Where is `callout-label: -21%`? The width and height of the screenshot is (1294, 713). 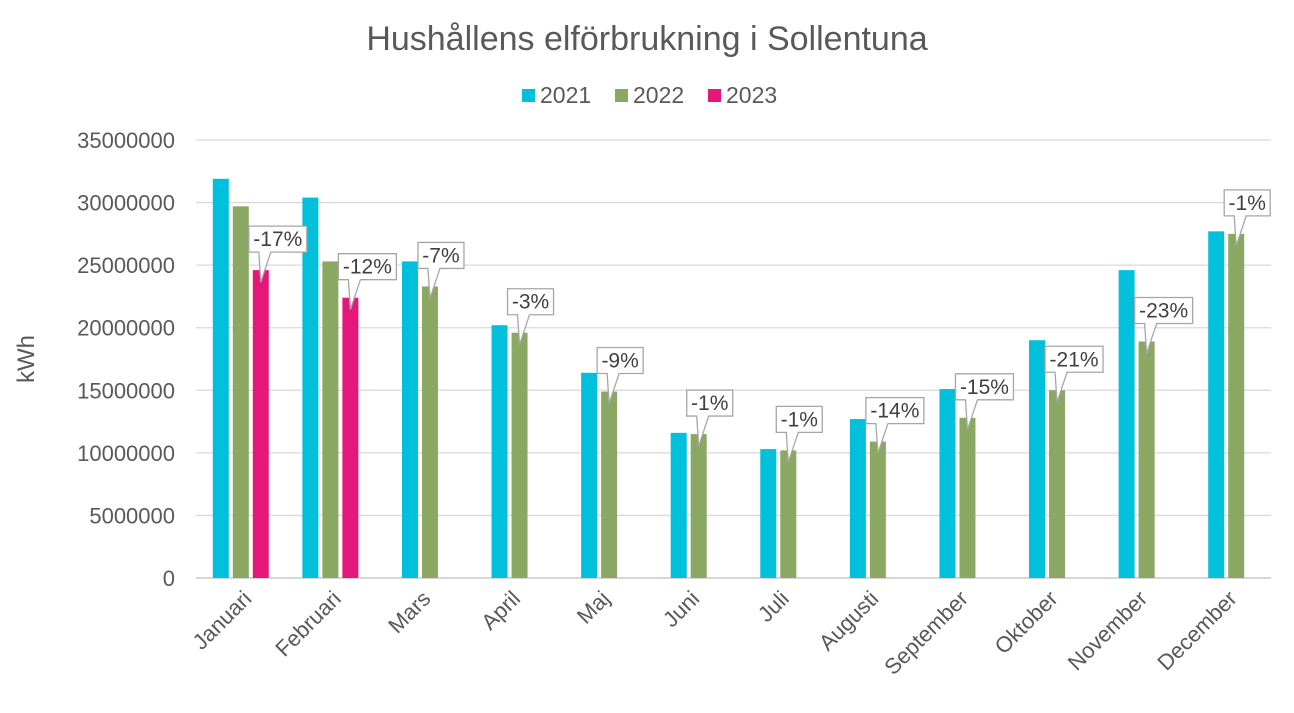
callout-label: -21% is located at coordinates (1074, 359).